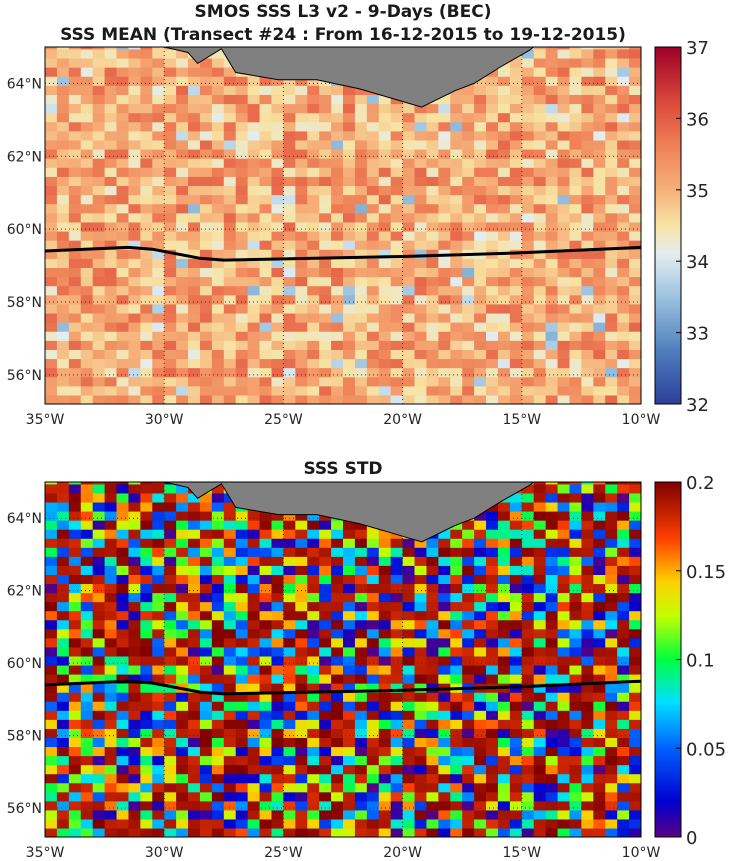 The height and width of the screenshot is (861, 731). Describe the element at coordinates (706, 572) in the screenshot. I see `colorbar-tick-label: 0.15` at that location.